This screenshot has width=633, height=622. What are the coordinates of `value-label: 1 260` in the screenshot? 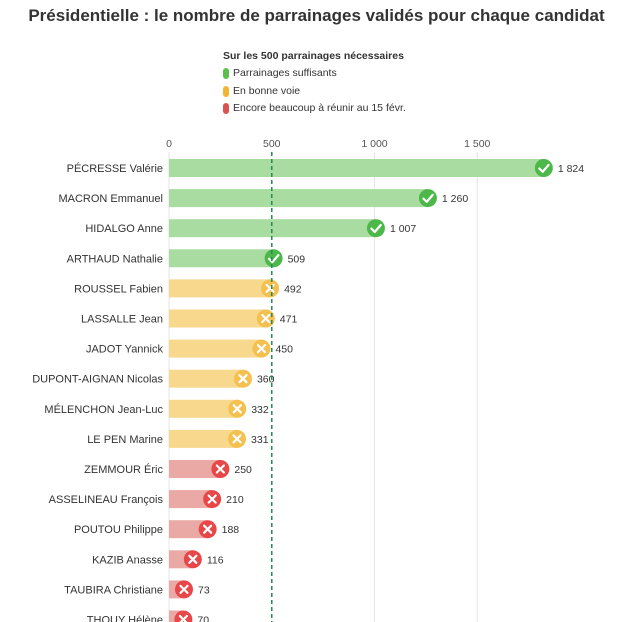 It's located at (455, 199).